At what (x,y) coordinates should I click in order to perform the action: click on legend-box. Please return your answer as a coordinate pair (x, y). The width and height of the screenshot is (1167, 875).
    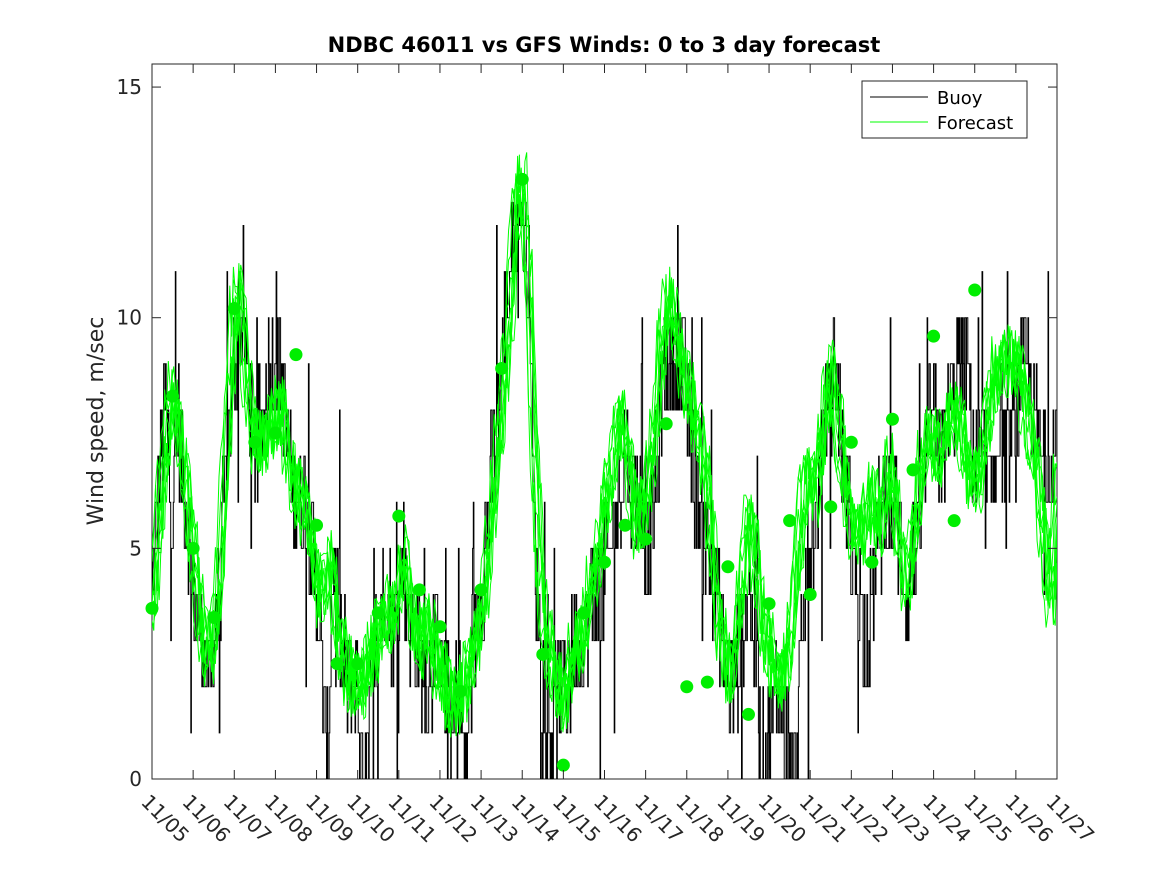
    Looking at the image, I should click on (944, 109).